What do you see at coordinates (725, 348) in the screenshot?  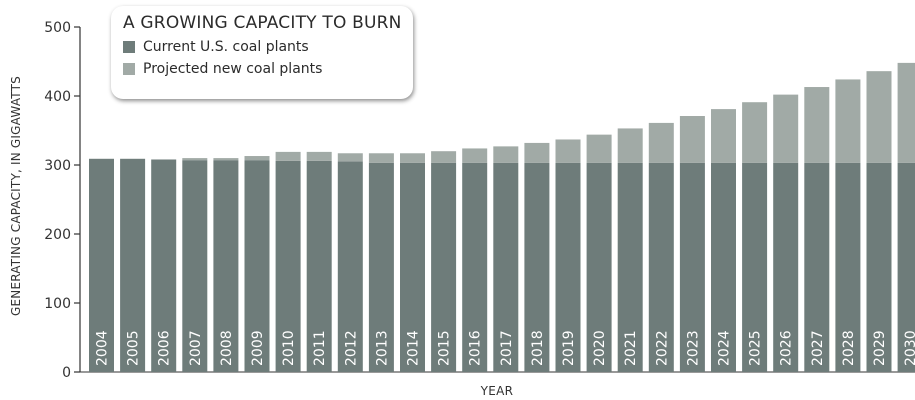 I see `x-tick-label: 2024` at bounding box center [725, 348].